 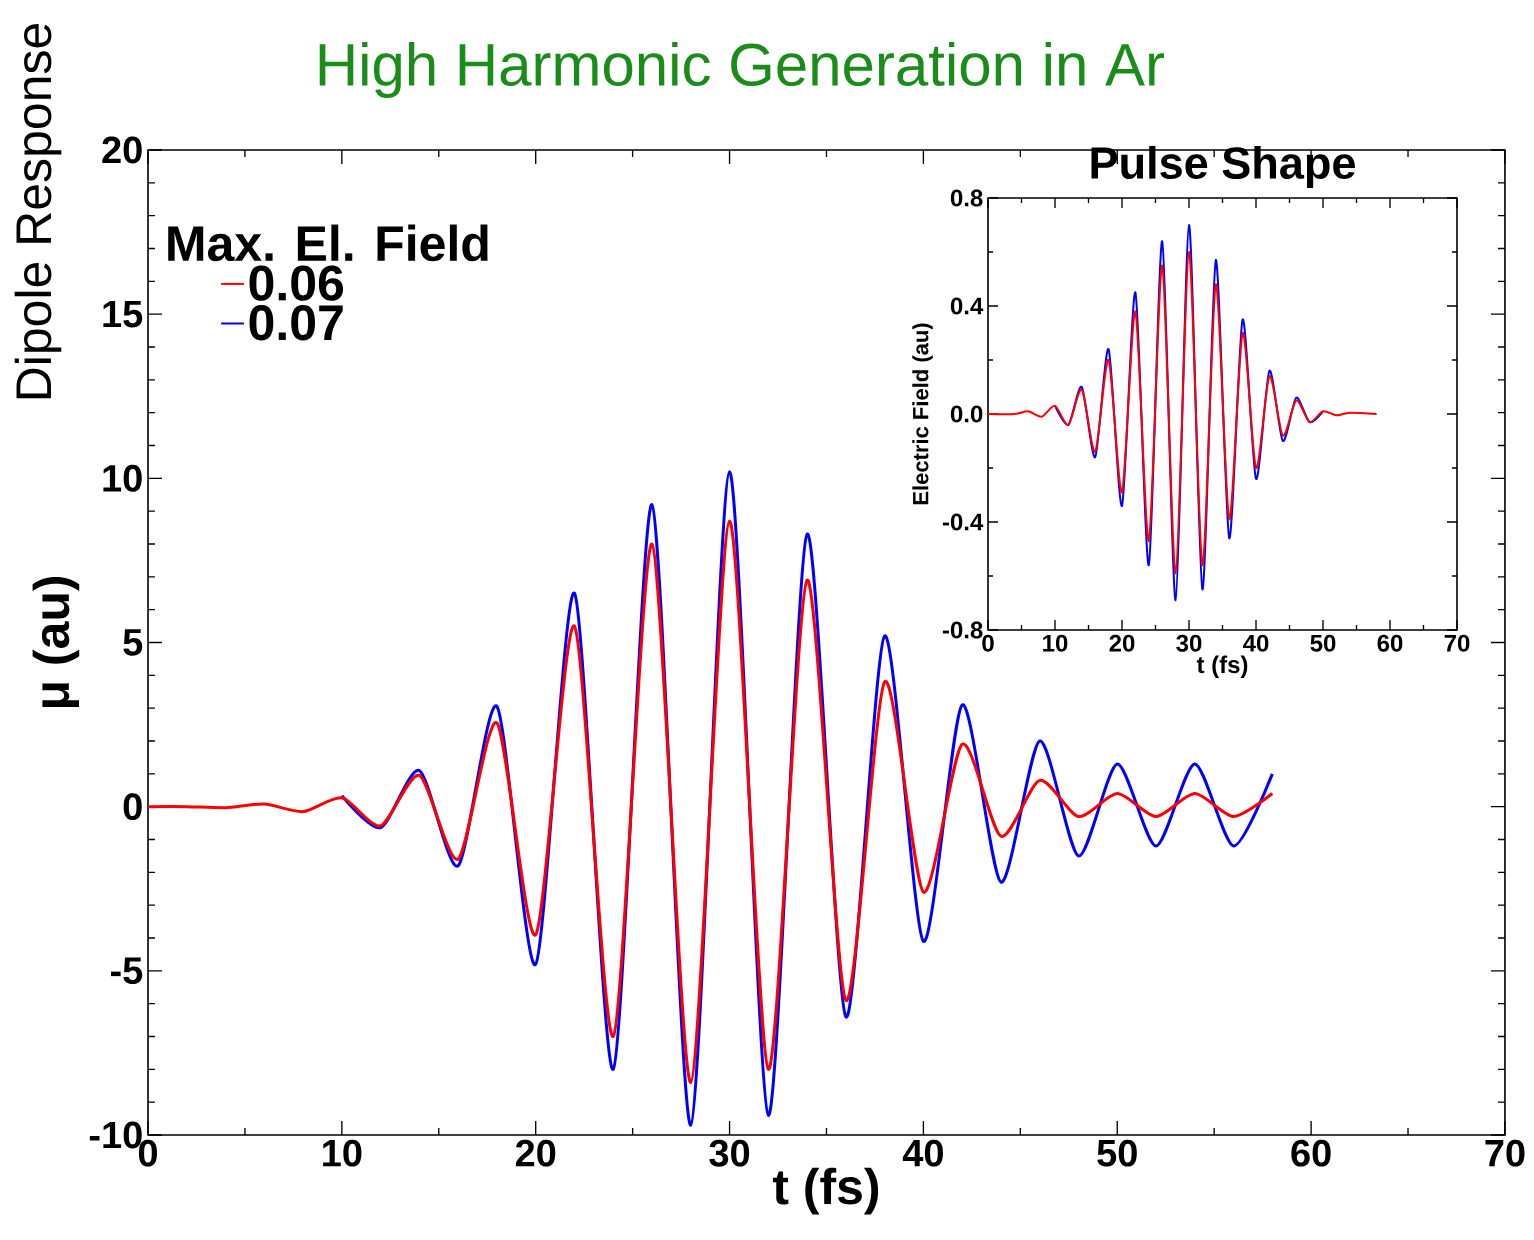 What do you see at coordinates (742, 70) in the screenshot?
I see `chart-title: High Harmonic Generation in Ar` at bounding box center [742, 70].